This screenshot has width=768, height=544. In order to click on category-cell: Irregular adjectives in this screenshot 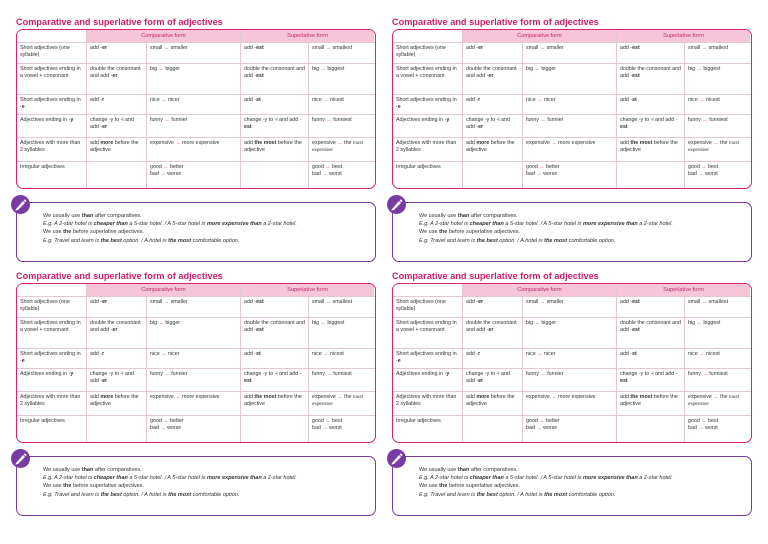, I will do `click(52, 429)`.